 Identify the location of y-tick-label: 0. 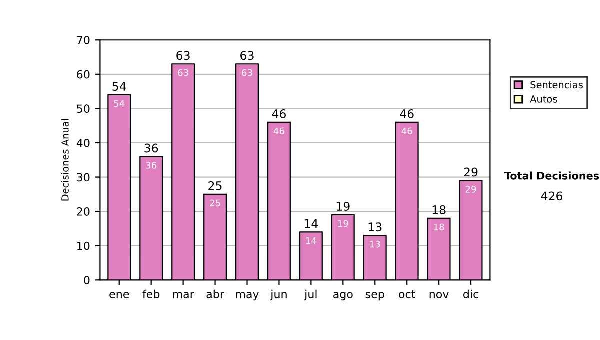
(87, 280).